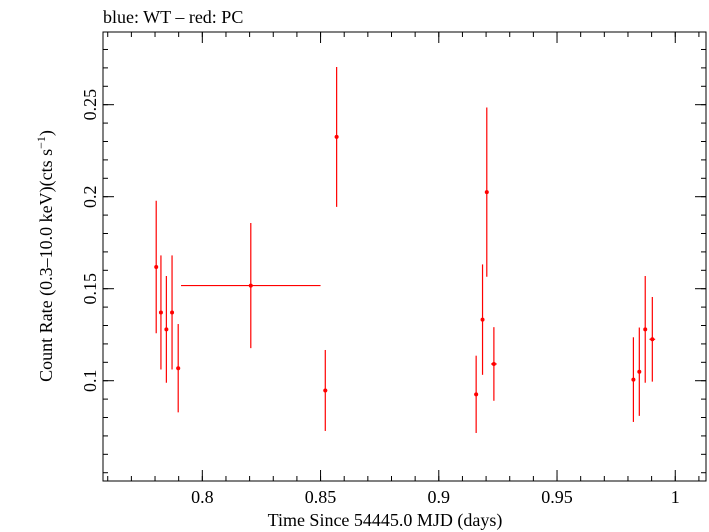  What do you see at coordinates (173, 17) in the screenshot?
I see `chart-title: blue: WT – red: PC` at bounding box center [173, 17].